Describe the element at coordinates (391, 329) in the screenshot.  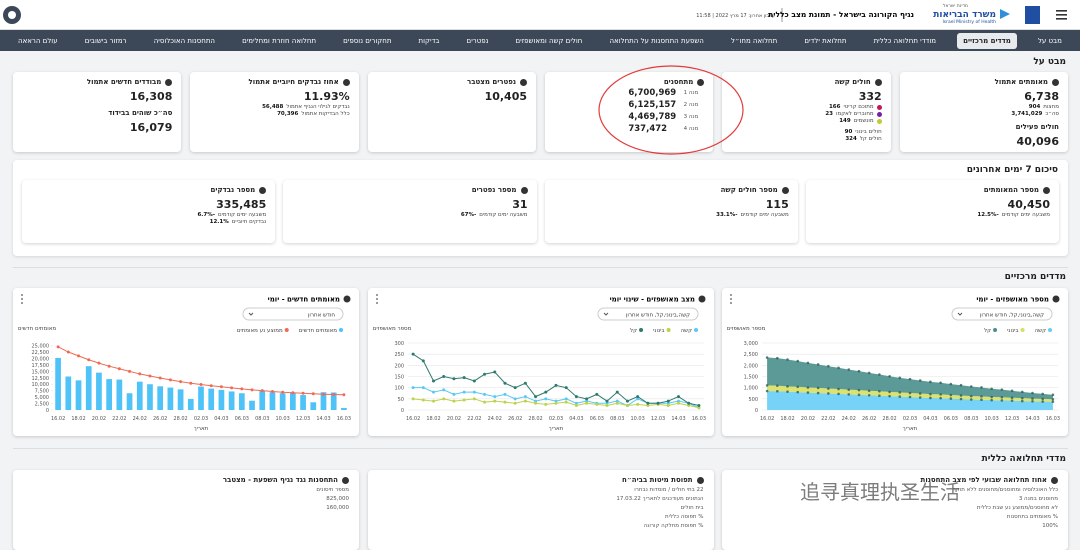
I see `y-axis-label: מספר מאושפזים` at that location.